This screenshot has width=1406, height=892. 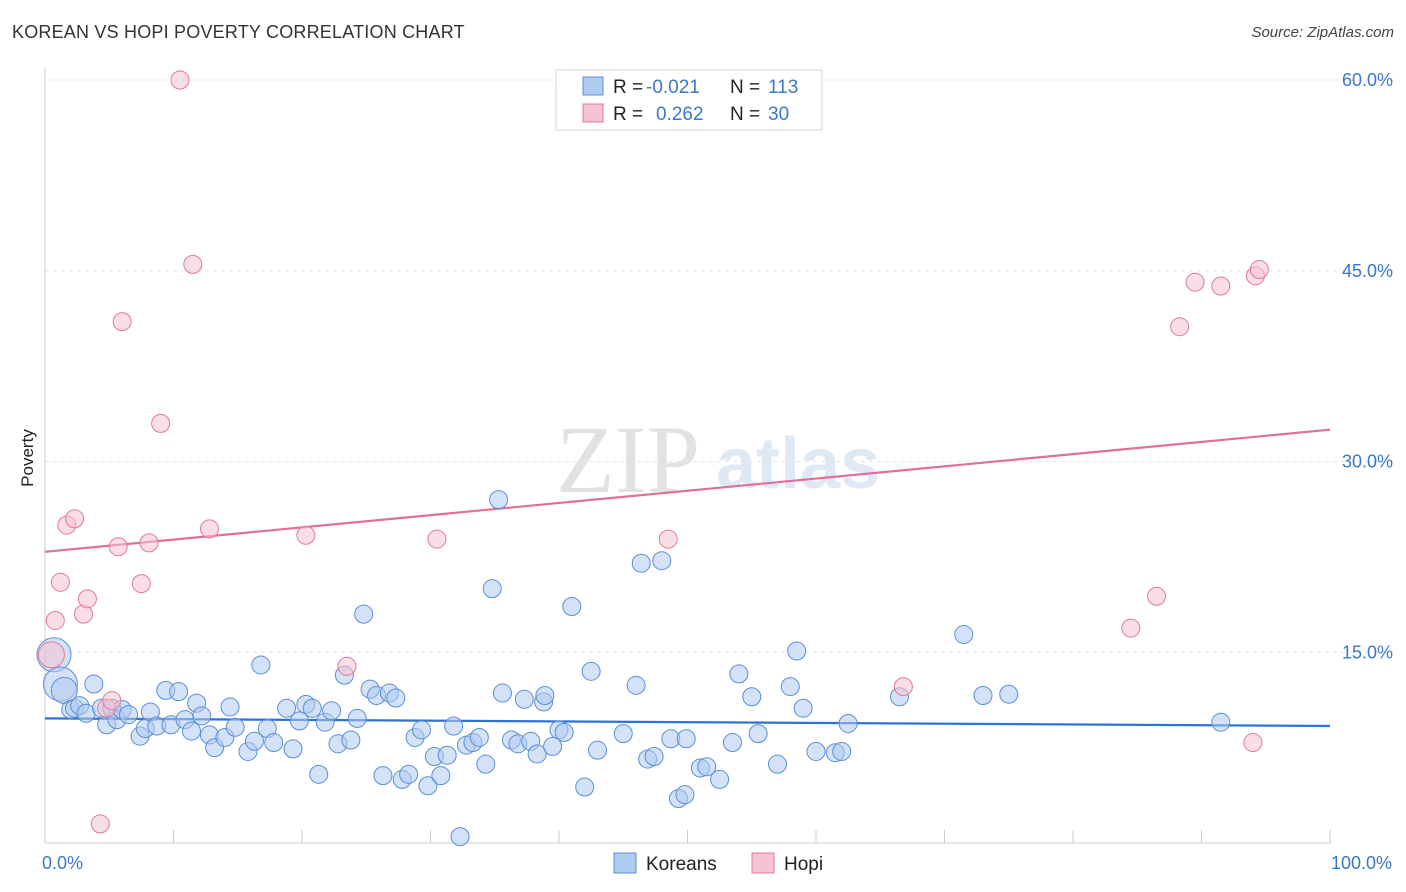 What do you see at coordinates (593, 86) in the screenshot?
I see `legend-swatch-koreans` at bounding box center [593, 86].